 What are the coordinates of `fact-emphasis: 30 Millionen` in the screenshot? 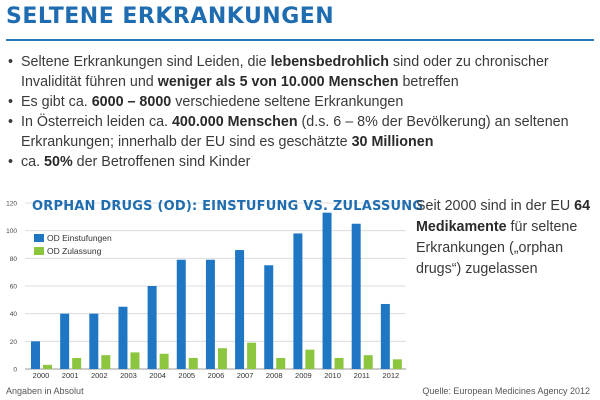 It's located at (392, 142).